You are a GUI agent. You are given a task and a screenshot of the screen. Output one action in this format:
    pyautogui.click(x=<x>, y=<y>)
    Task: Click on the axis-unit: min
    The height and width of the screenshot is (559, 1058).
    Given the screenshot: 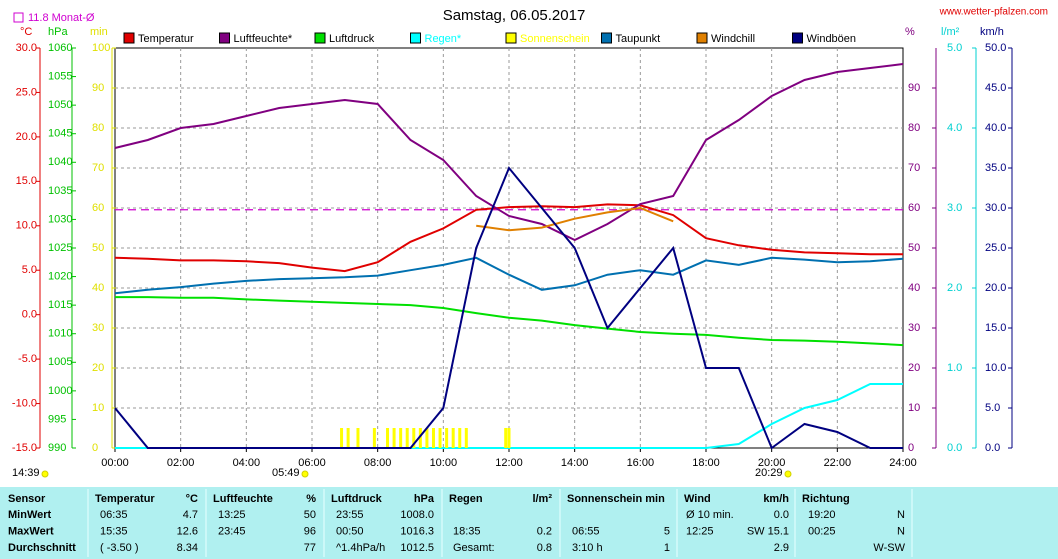 What is the action you would take?
    pyautogui.click(x=99, y=32)
    